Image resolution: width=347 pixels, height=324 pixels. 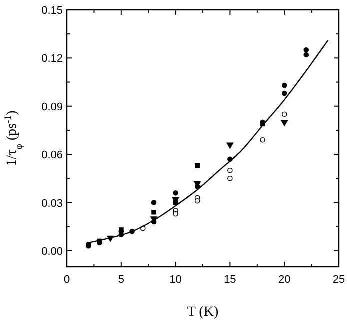 What do you see at coordinates (52, 107) in the screenshot?
I see `y-tick-label: 0.09` at bounding box center [52, 107].